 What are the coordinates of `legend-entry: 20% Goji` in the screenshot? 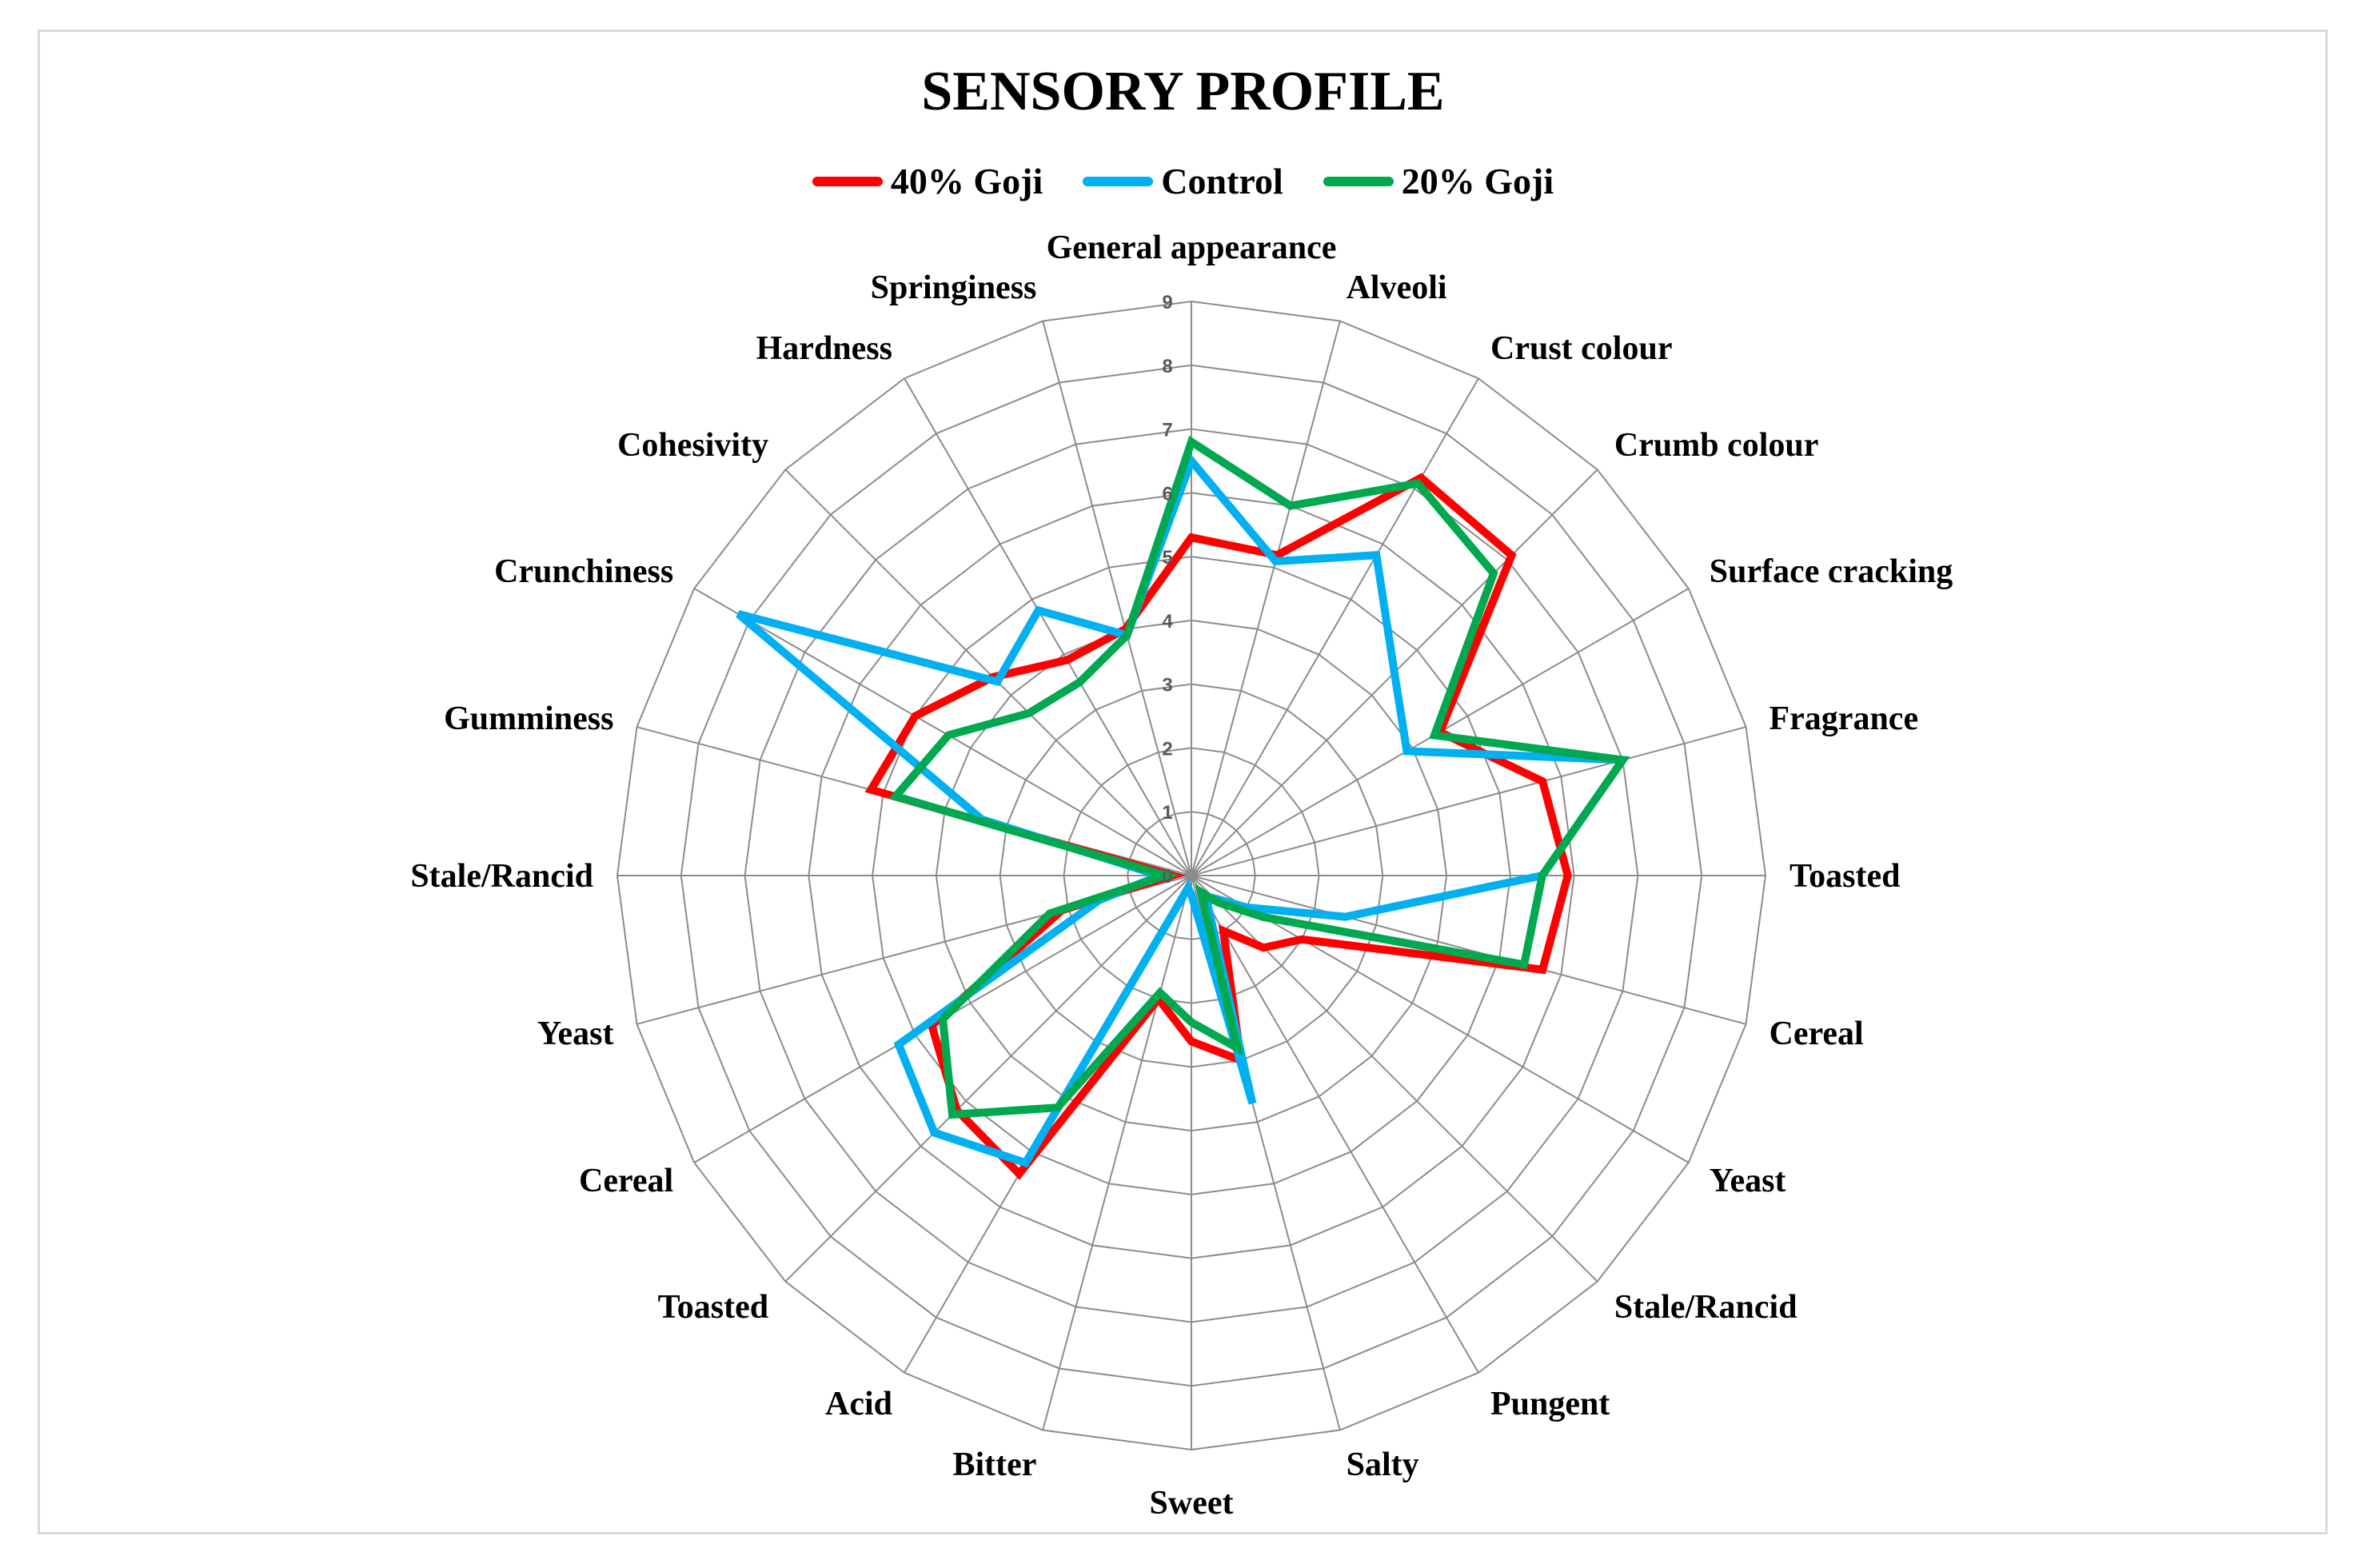 It's located at (1438, 181).